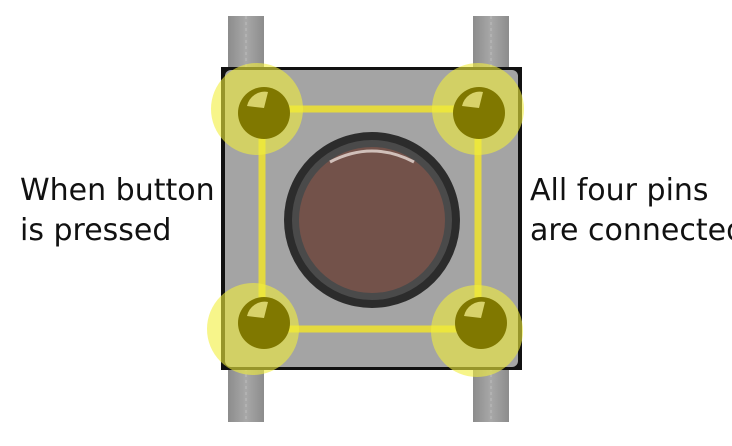  What do you see at coordinates (253, 329) in the screenshot?
I see `pin-bottom-left` at bounding box center [253, 329].